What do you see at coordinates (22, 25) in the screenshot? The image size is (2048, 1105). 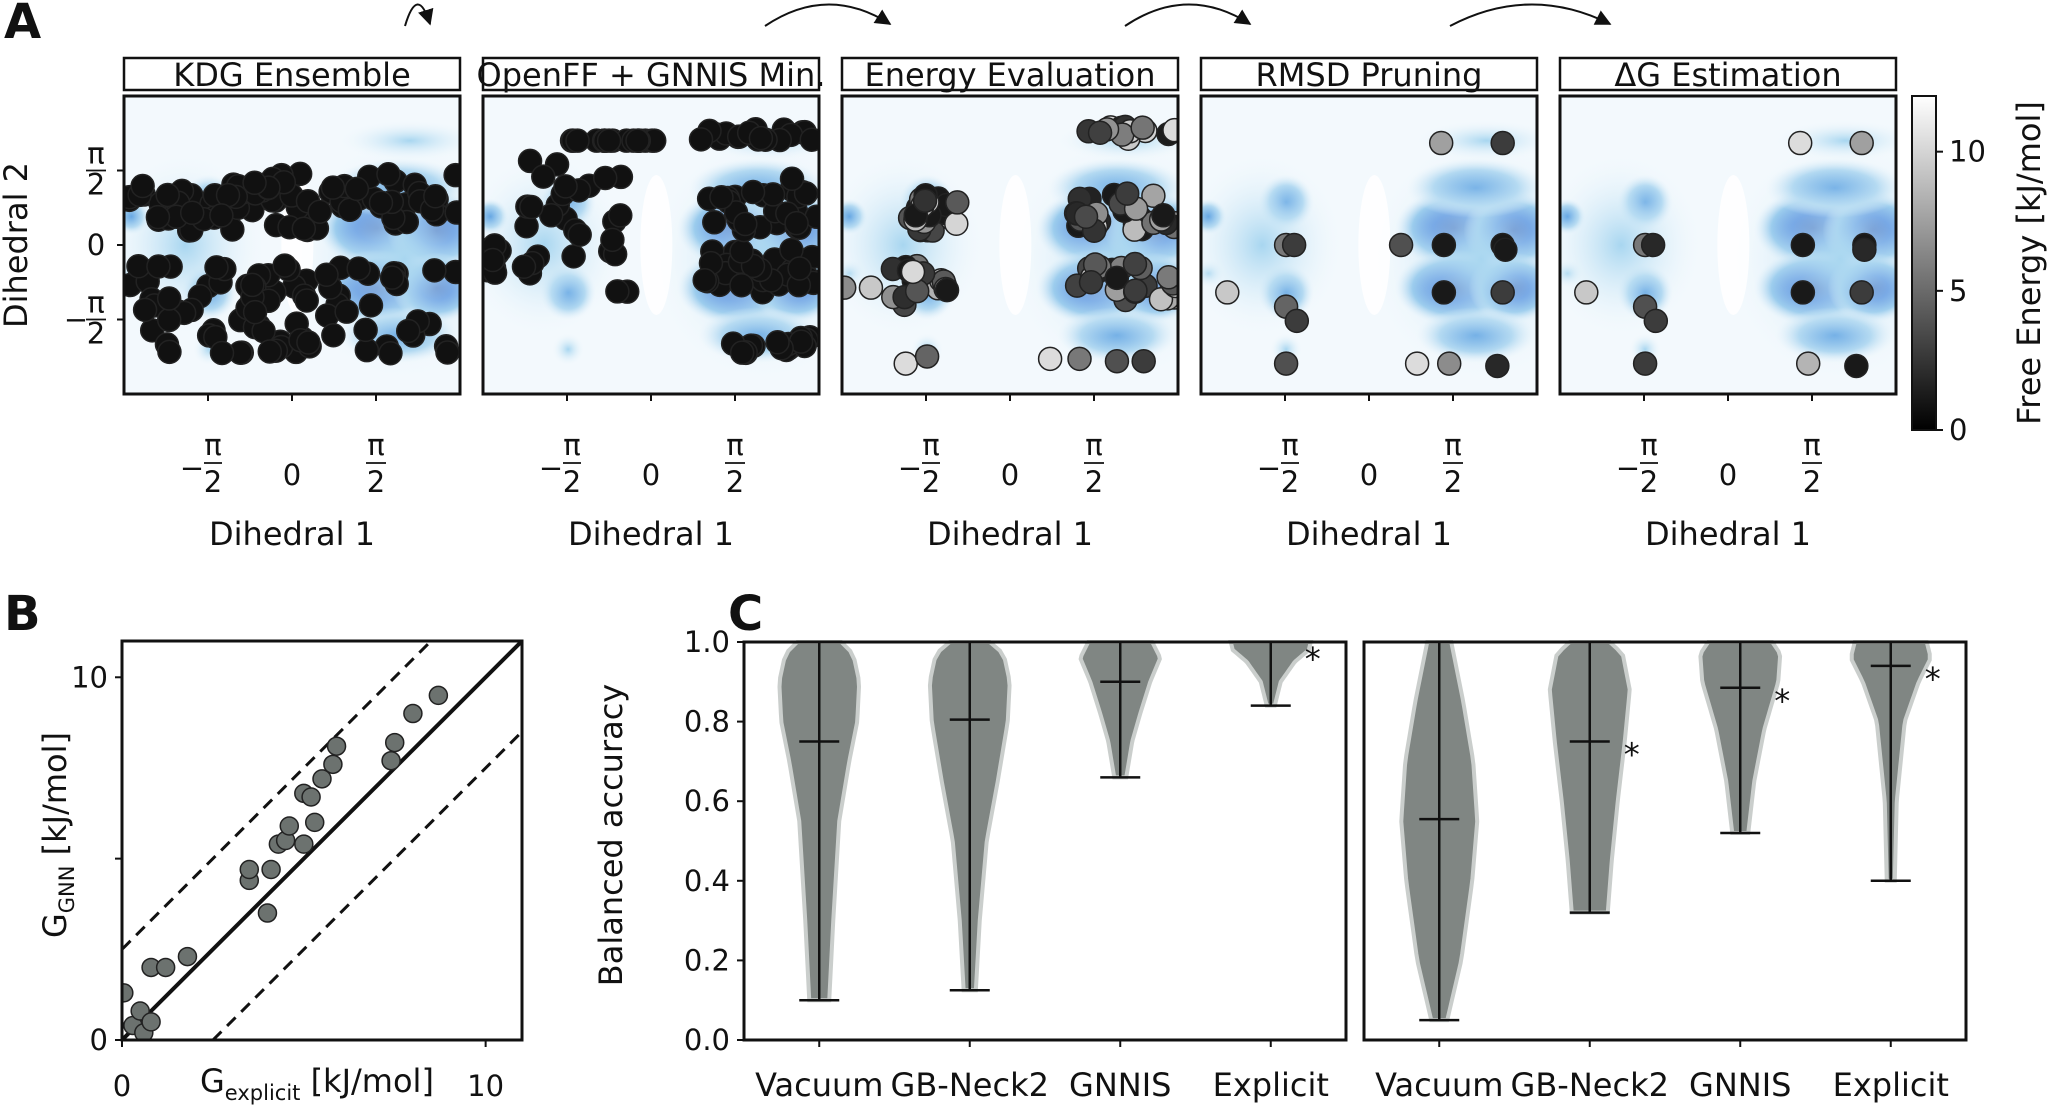 I see `panel-letter-a: A` at bounding box center [22, 25].